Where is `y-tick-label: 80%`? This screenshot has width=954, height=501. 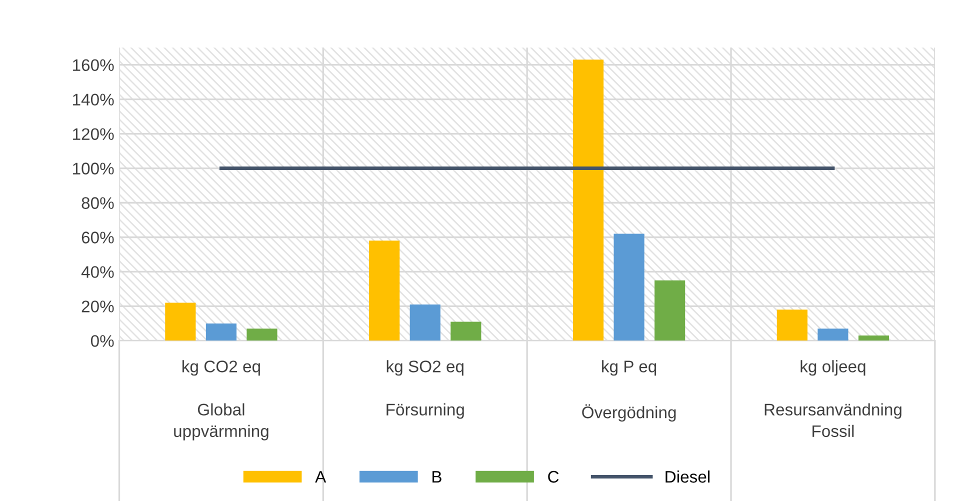
y-tick-label: 80% is located at coordinates (98, 203).